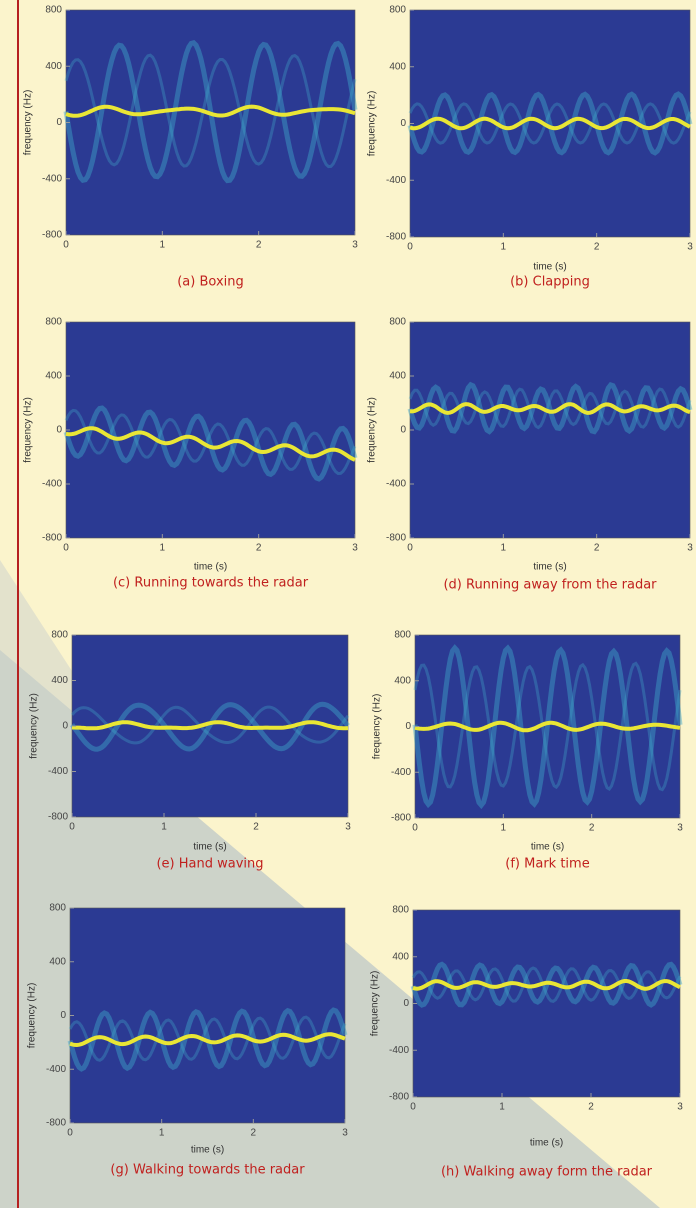 The height and width of the screenshot is (1208, 696). What do you see at coordinates (550, 282) in the screenshot?
I see `caption: (b) Clapping` at bounding box center [550, 282].